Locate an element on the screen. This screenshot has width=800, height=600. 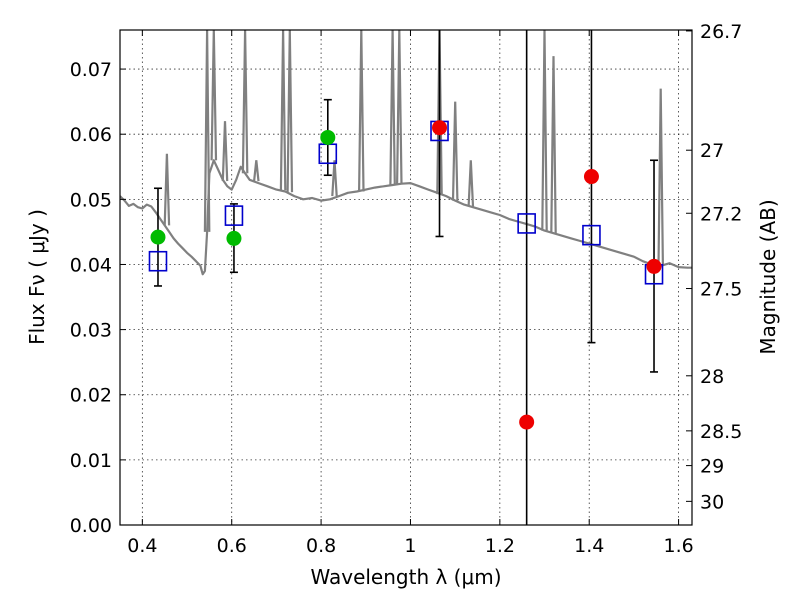
x-axis-label: Wavelength λ (μm) is located at coordinates (405, 577).